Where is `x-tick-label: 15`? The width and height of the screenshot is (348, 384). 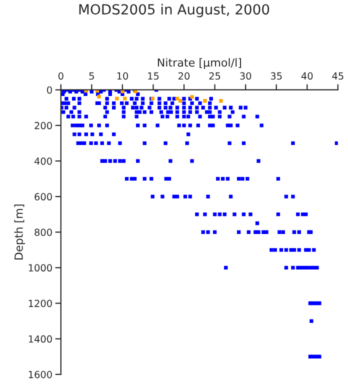
x-tick-label: 15 is located at coordinates (153, 76).